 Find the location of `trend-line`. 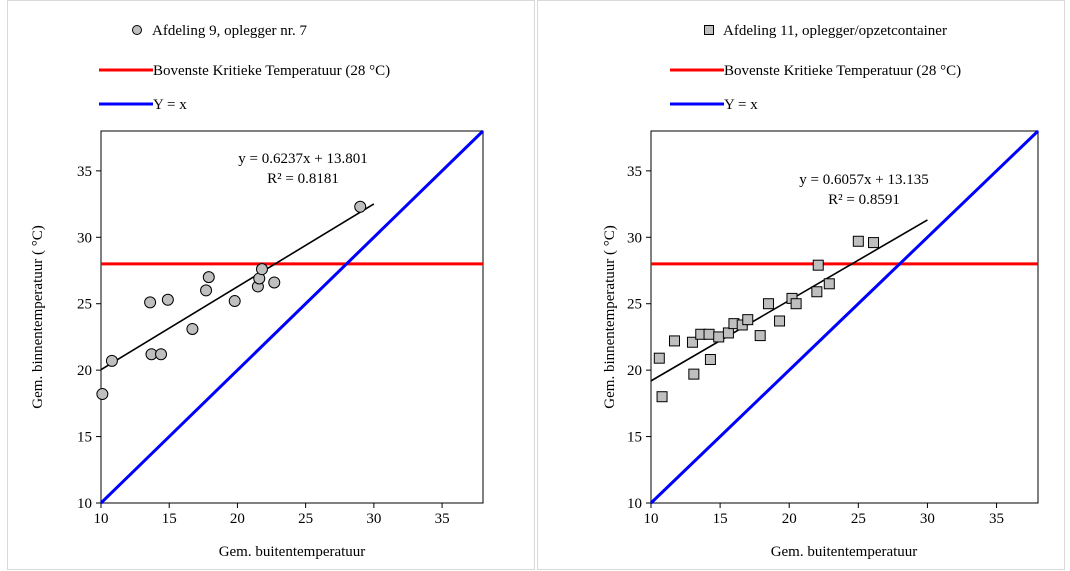

trend-line is located at coordinates (237, 287).